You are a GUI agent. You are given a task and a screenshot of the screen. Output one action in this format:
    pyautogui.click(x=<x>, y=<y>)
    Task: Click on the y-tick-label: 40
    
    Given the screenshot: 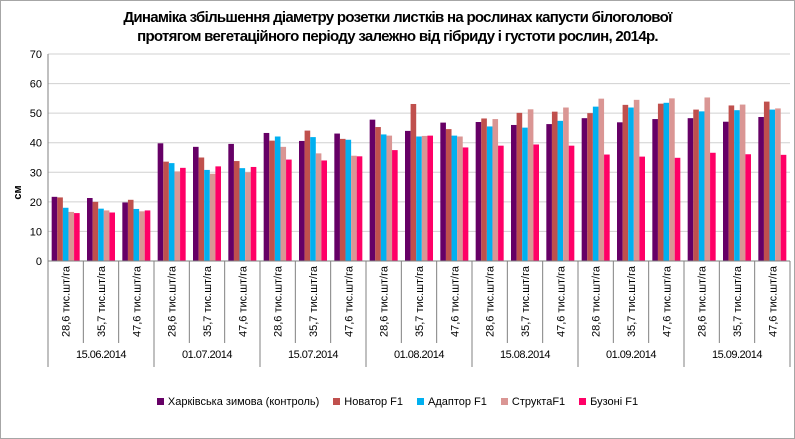 What is the action you would take?
    pyautogui.click(x=36, y=144)
    